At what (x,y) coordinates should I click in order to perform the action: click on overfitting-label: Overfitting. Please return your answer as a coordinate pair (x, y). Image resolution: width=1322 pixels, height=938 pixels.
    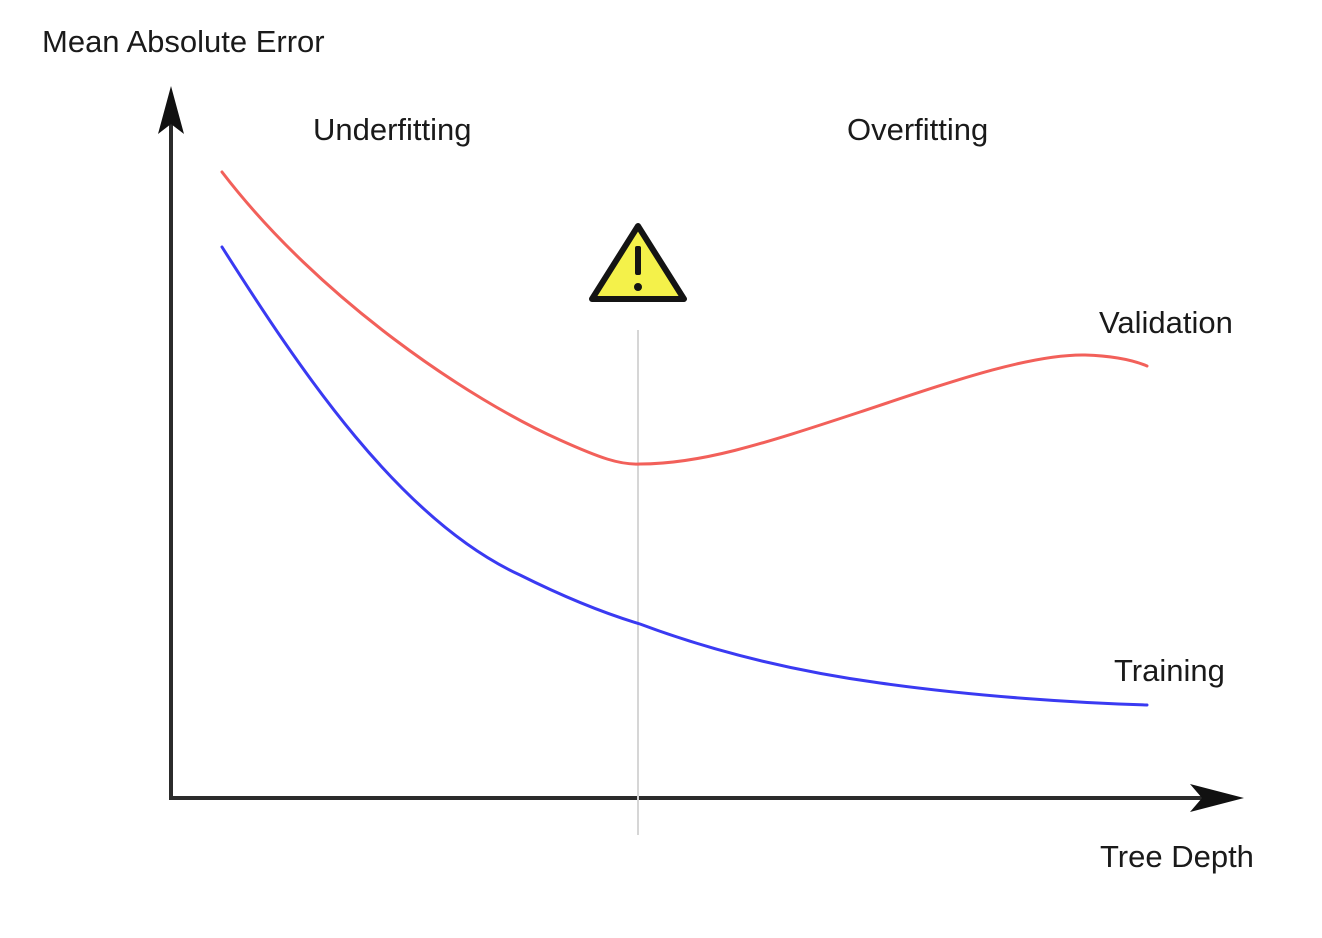
    Looking at the image, I should click on (917, 129).